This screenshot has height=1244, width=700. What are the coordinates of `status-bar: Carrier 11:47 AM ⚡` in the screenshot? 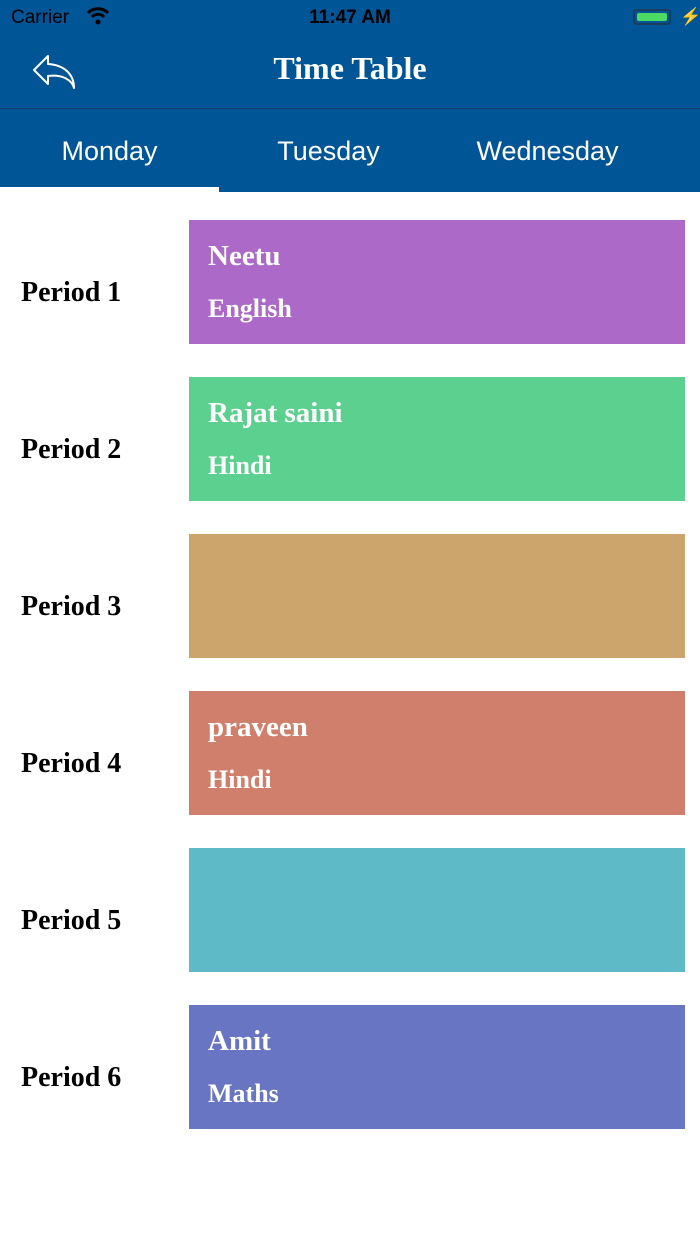 It's located at (350, 18).